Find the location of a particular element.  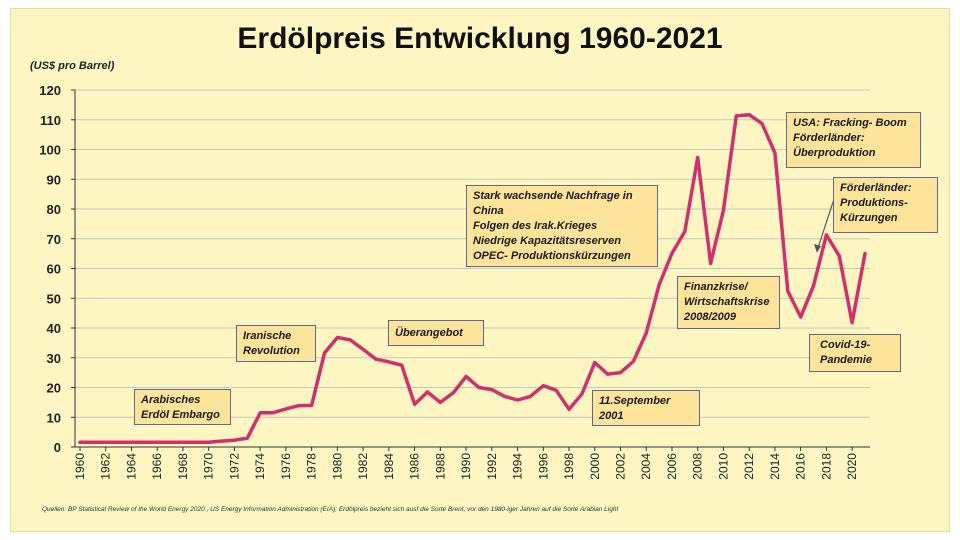

x-tick-label: 1986 is located at coordinates (415, 466).